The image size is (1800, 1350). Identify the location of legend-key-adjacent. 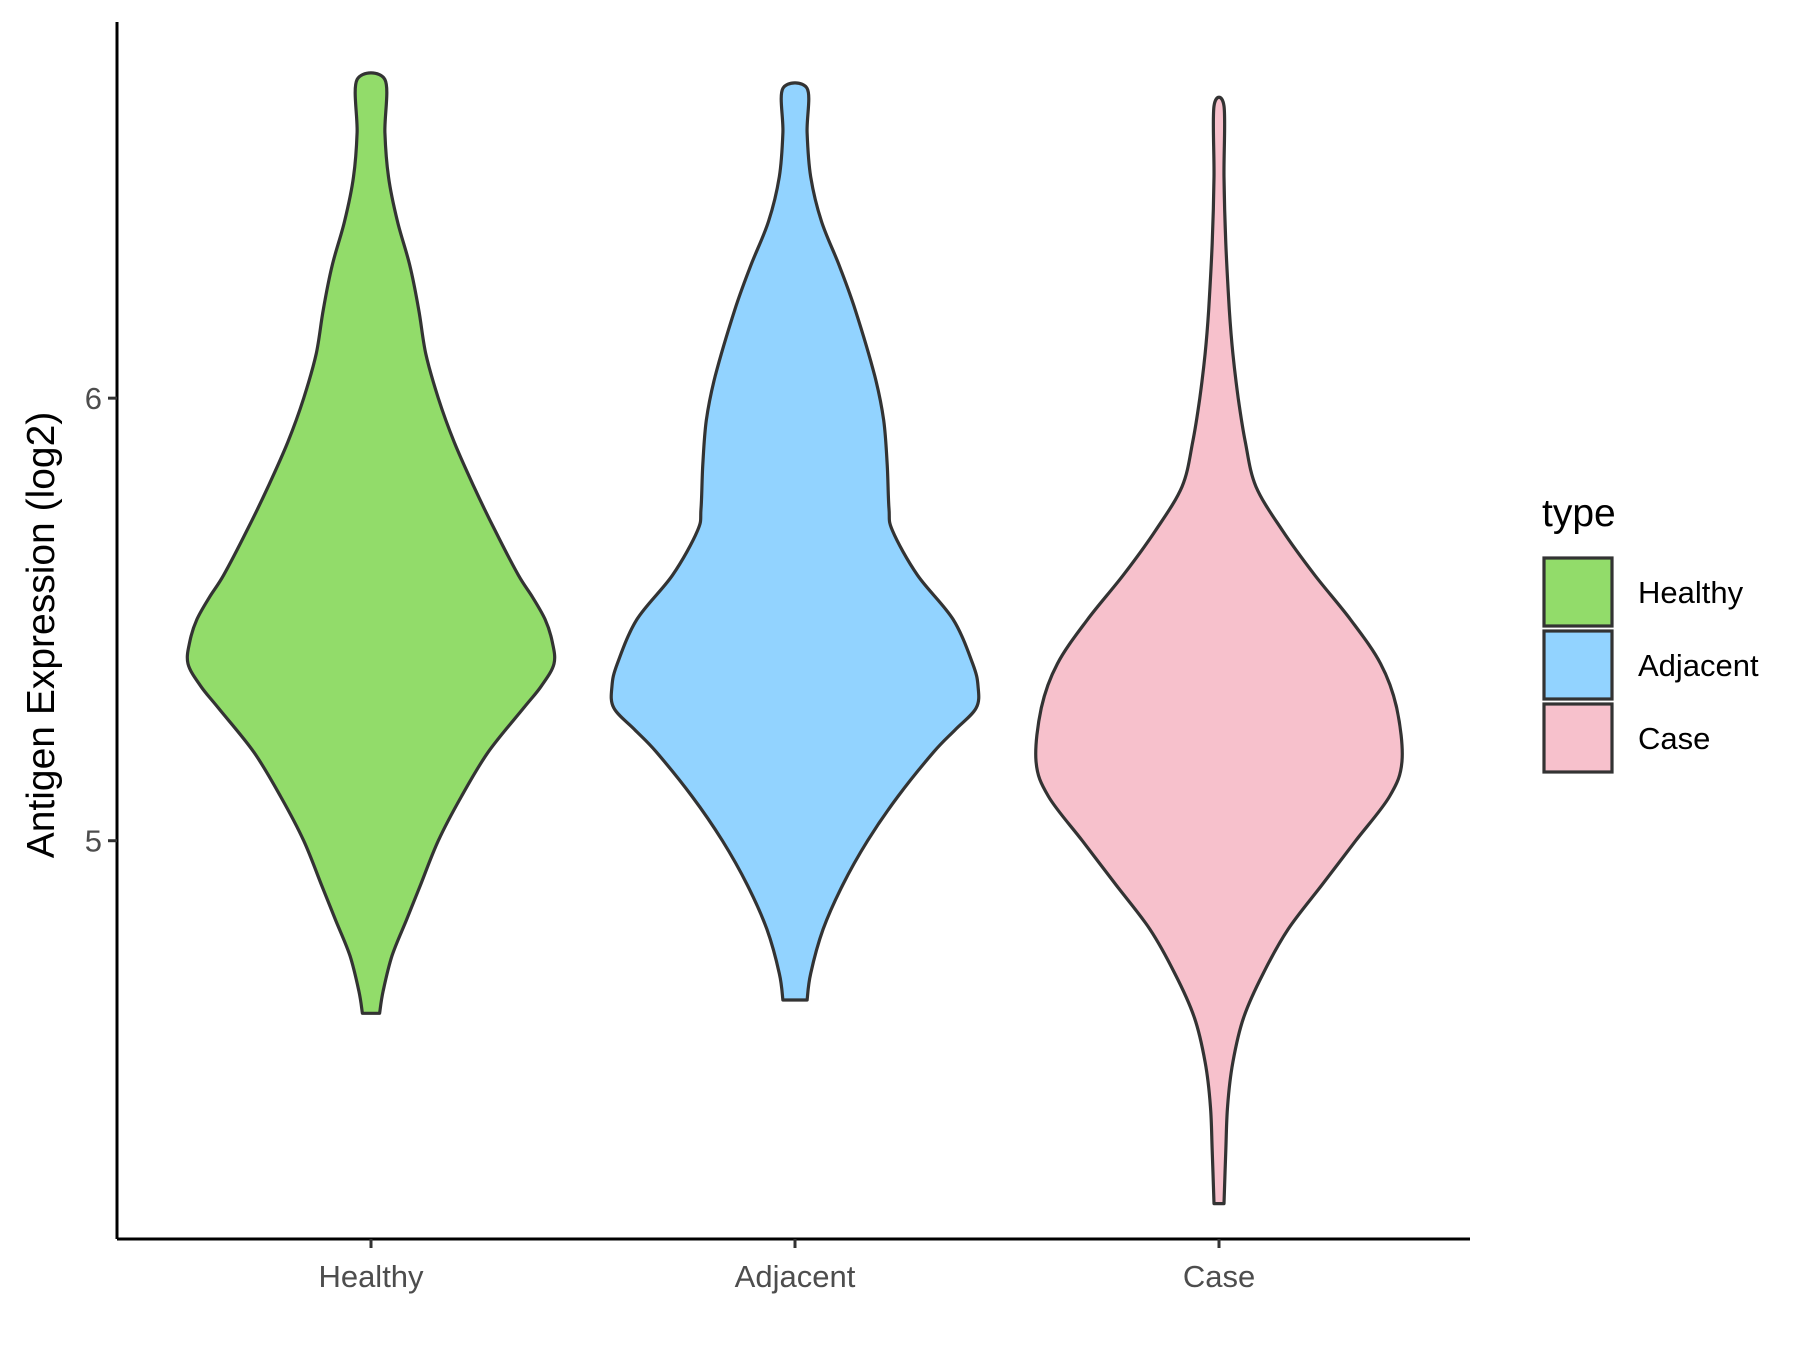
(1578, 665).